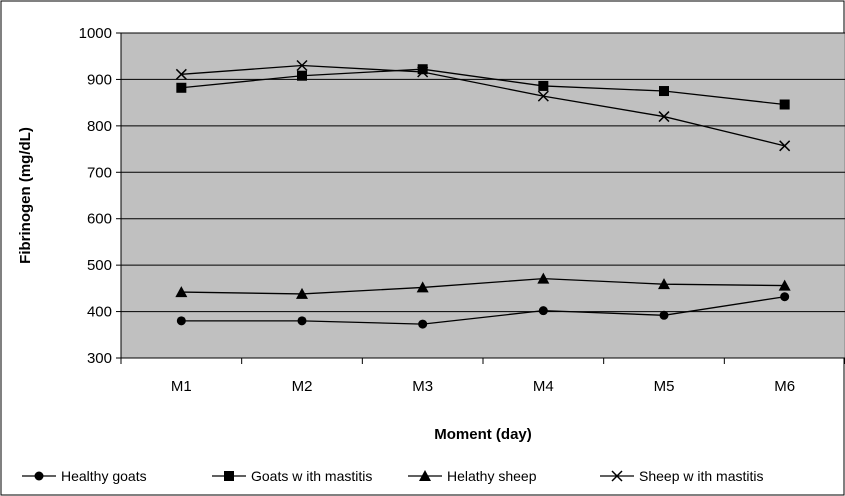  What do you see at coordinates (492, 476) in the screenshot?
I see `legend-label: Helathy sheep` at bounding box center [492, 476].